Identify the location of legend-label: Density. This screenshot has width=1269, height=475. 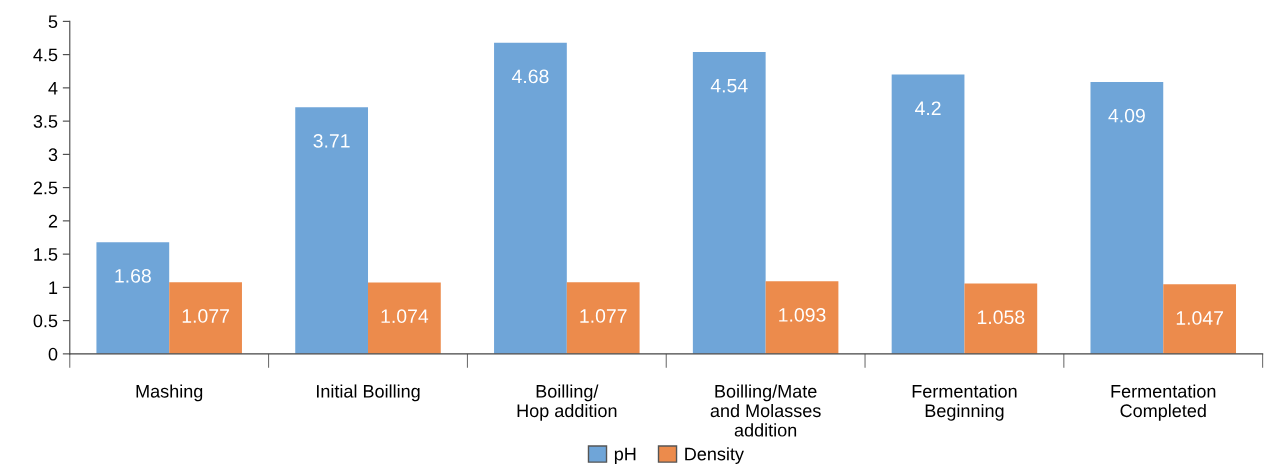
(714, 455).